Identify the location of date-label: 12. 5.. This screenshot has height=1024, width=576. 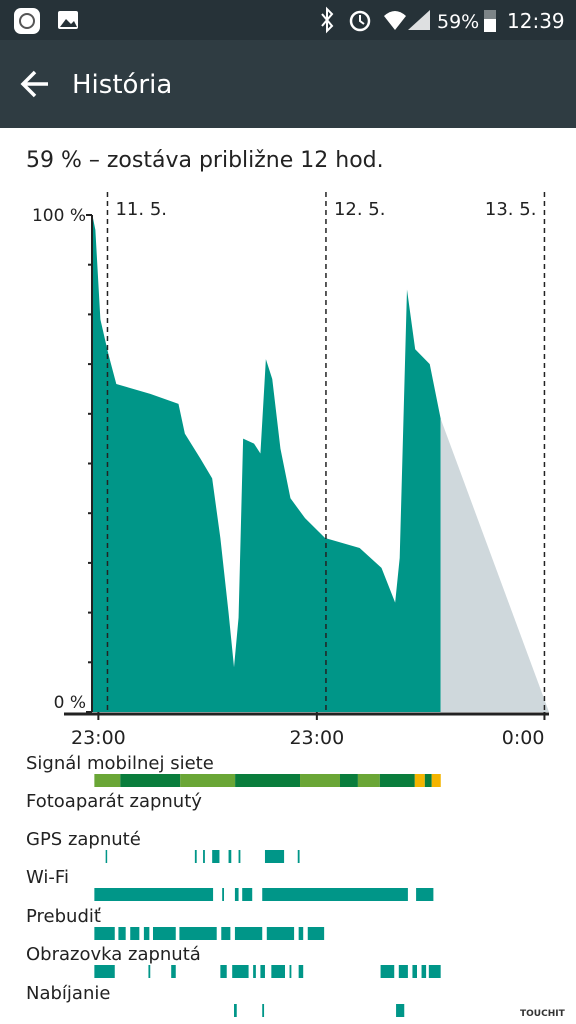
(360, 209).